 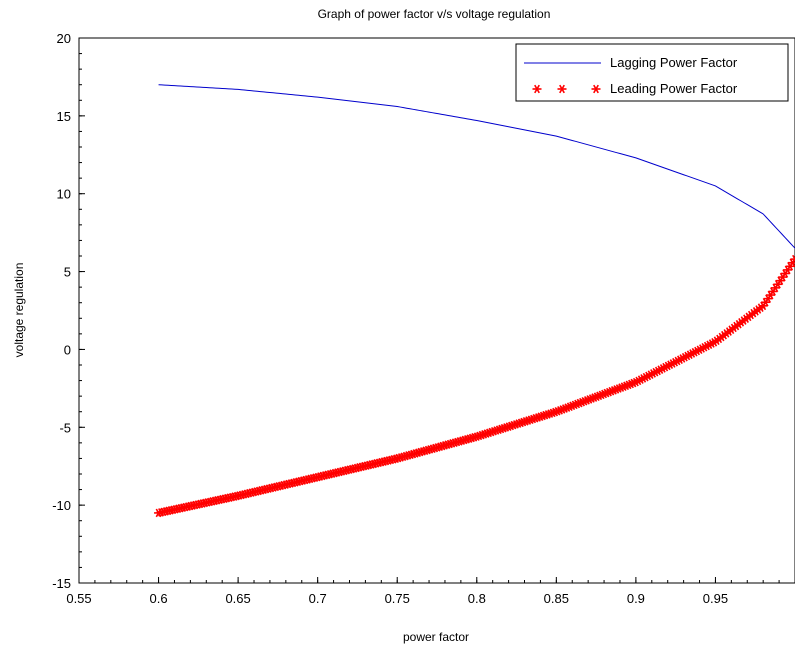 What do you see at coordinates (61, 505) in the screenshot?
I see `y-tick-label: -10` at bounding box center [61, 505].